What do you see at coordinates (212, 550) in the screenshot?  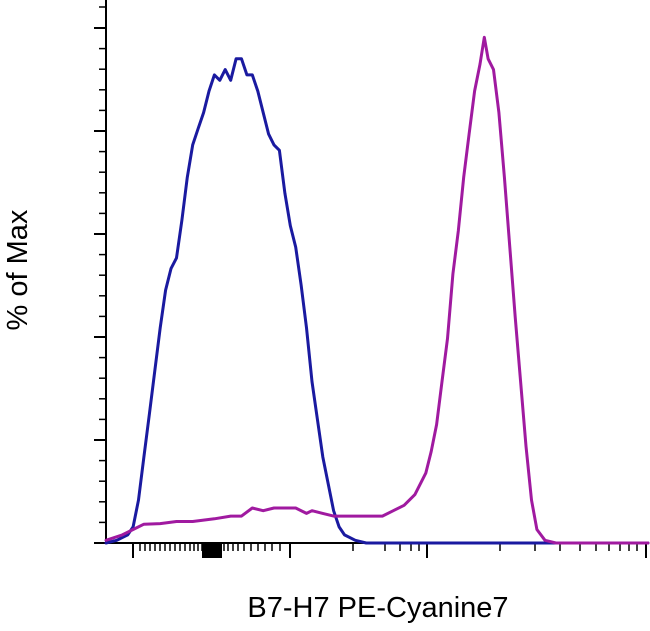 I see `x-dense-tick-cluster` at bounding box center [212, 550].